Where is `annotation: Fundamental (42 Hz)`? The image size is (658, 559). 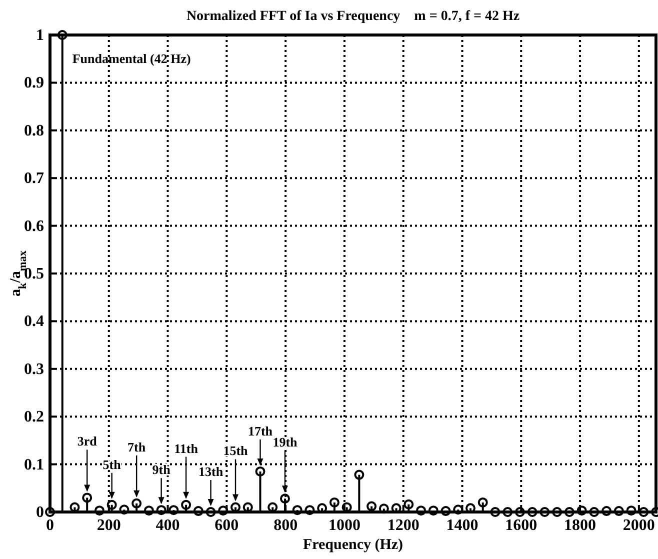
annotation: Fundamental (42 Hz) is located at coordinates (131, 58).